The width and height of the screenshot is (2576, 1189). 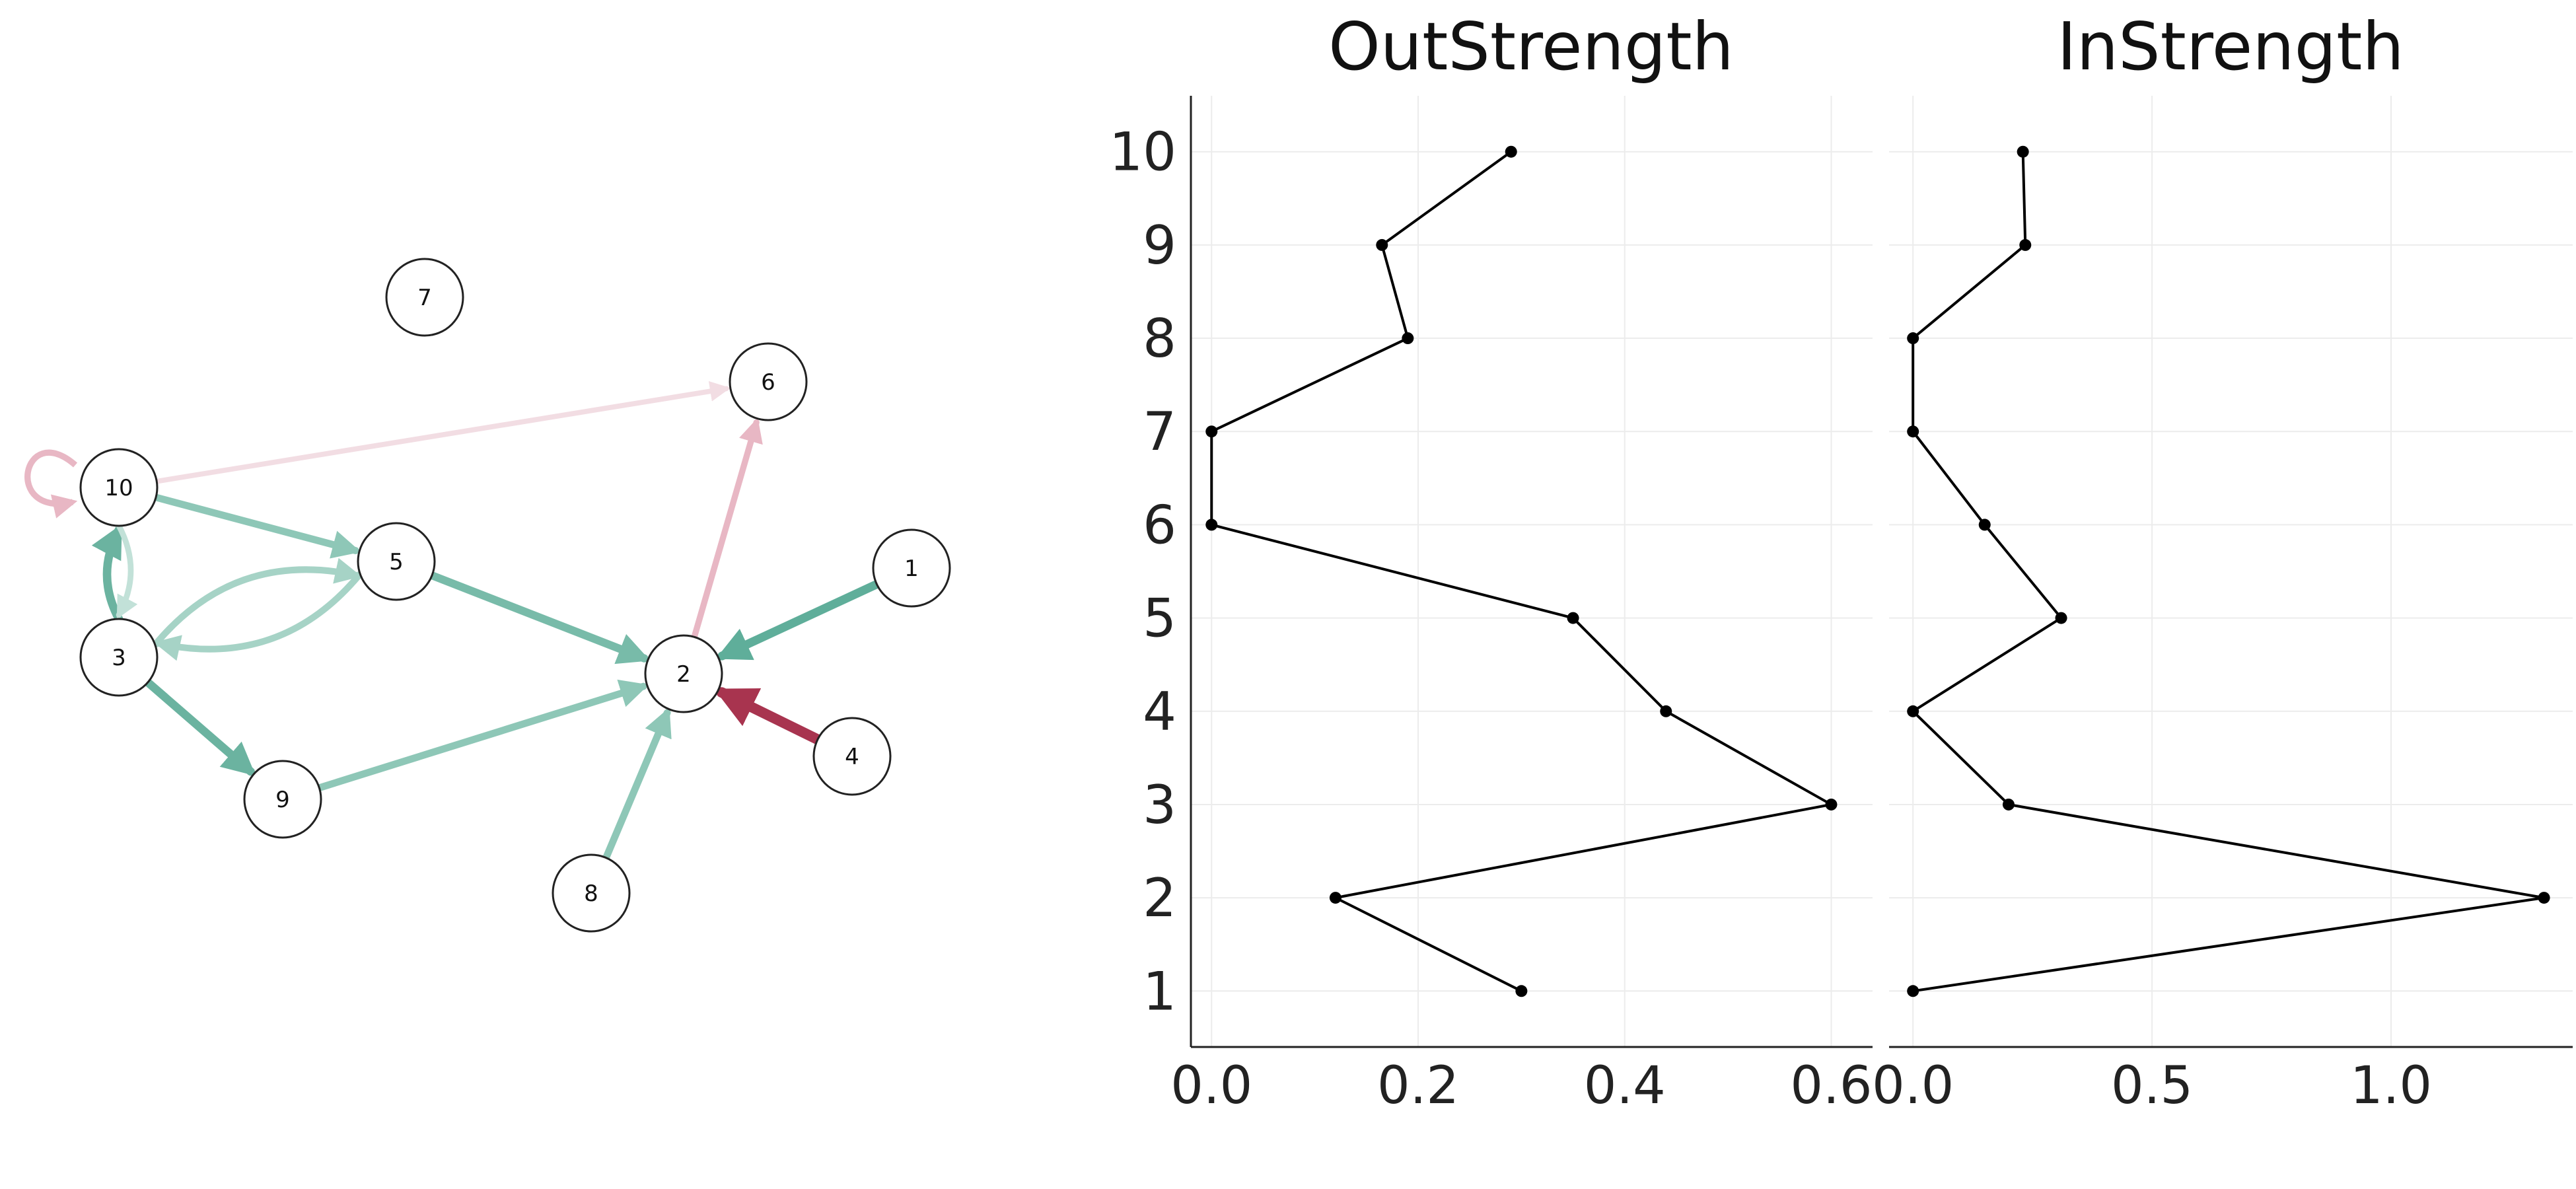 What do you see at coordinates (1418, 1086) in the screenshot?
I see `x-tick-label: 0.2` at bounding box center [1418, 1086].